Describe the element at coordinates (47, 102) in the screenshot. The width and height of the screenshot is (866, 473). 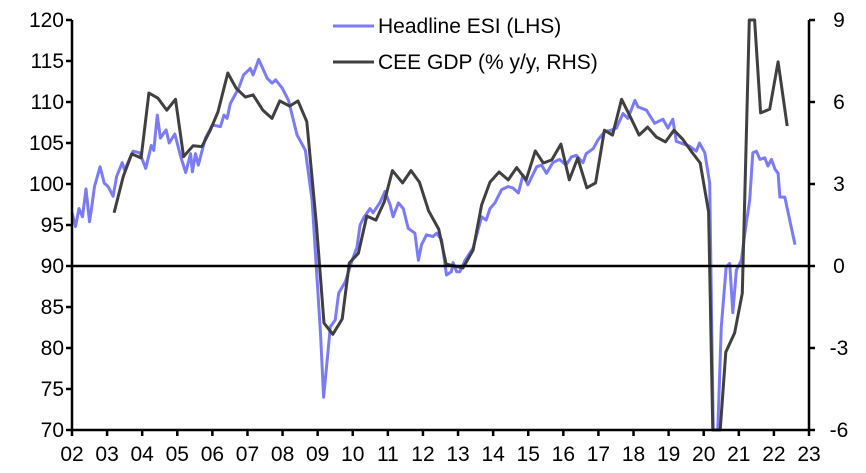
I see `left-tick-label: 110` at that location.